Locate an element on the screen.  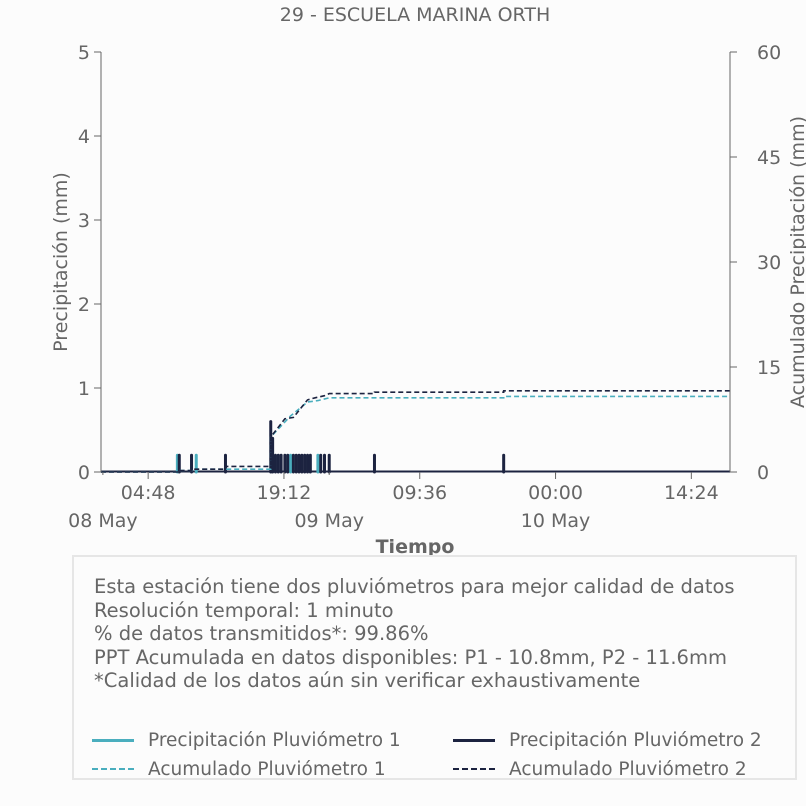
legend-item-acum-p2: Acumulado Pluviómetro 2 is located at coordinates (600, 769).